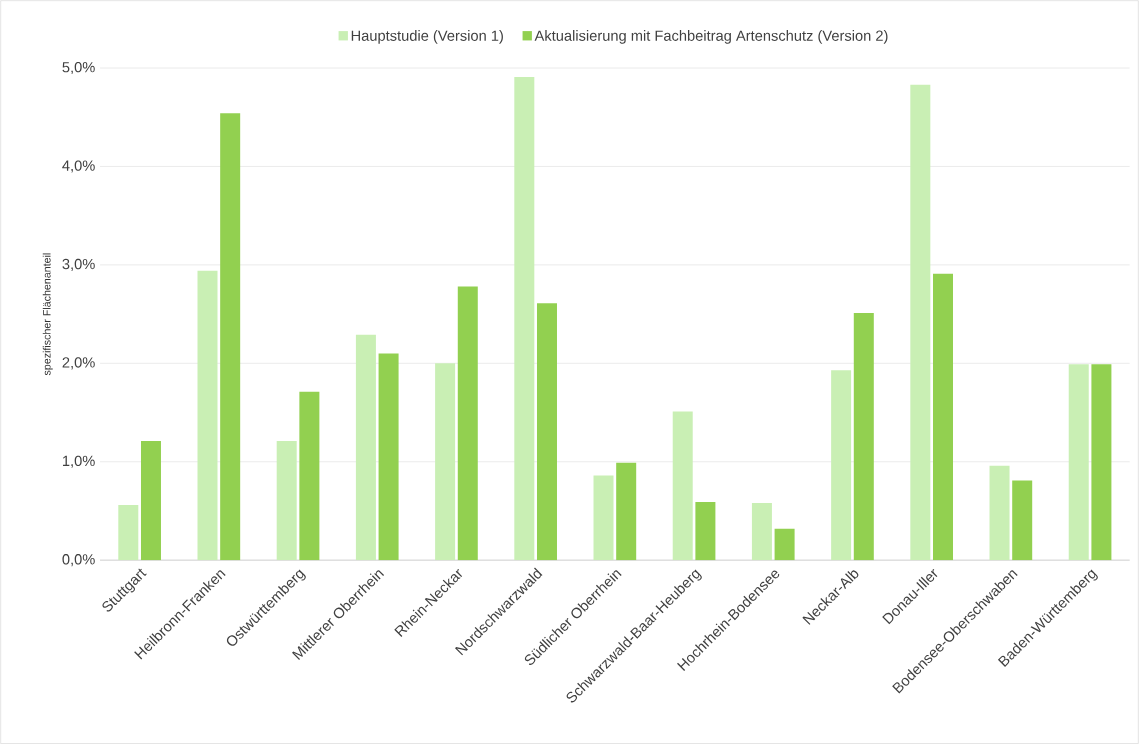 The width and height of the screenshot is (1139, 744). I want to click on y-tick-label: 1,0%, so click(78, 461).